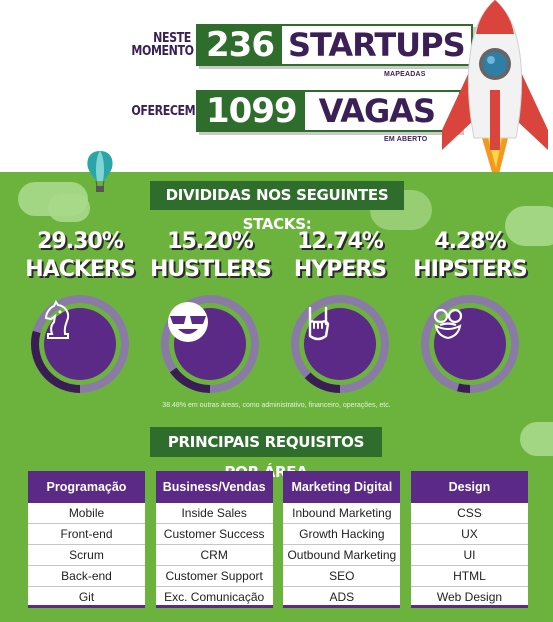 The image size is (553, 622). I want to click on list-item: Scrum, so click(86, 555).